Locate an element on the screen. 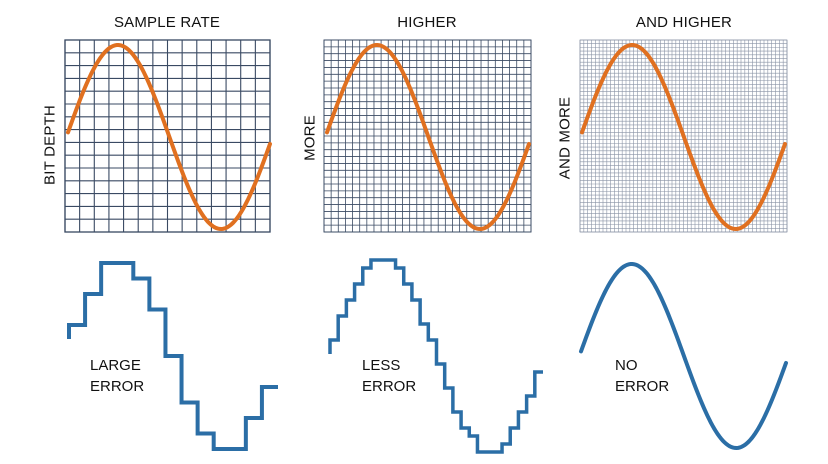 Image resolution: width=828 pixels, height=464 pixels. sine-wave-higher is located at coordinates (428, 137).